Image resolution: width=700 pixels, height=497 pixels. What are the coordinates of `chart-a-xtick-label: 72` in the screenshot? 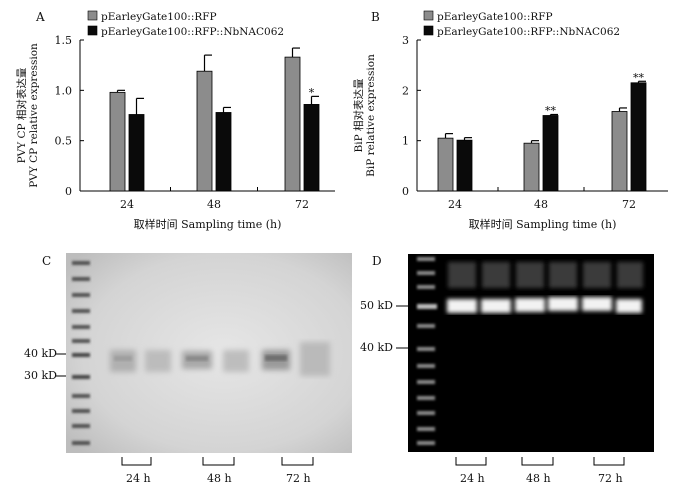 It's located at (302, 204).